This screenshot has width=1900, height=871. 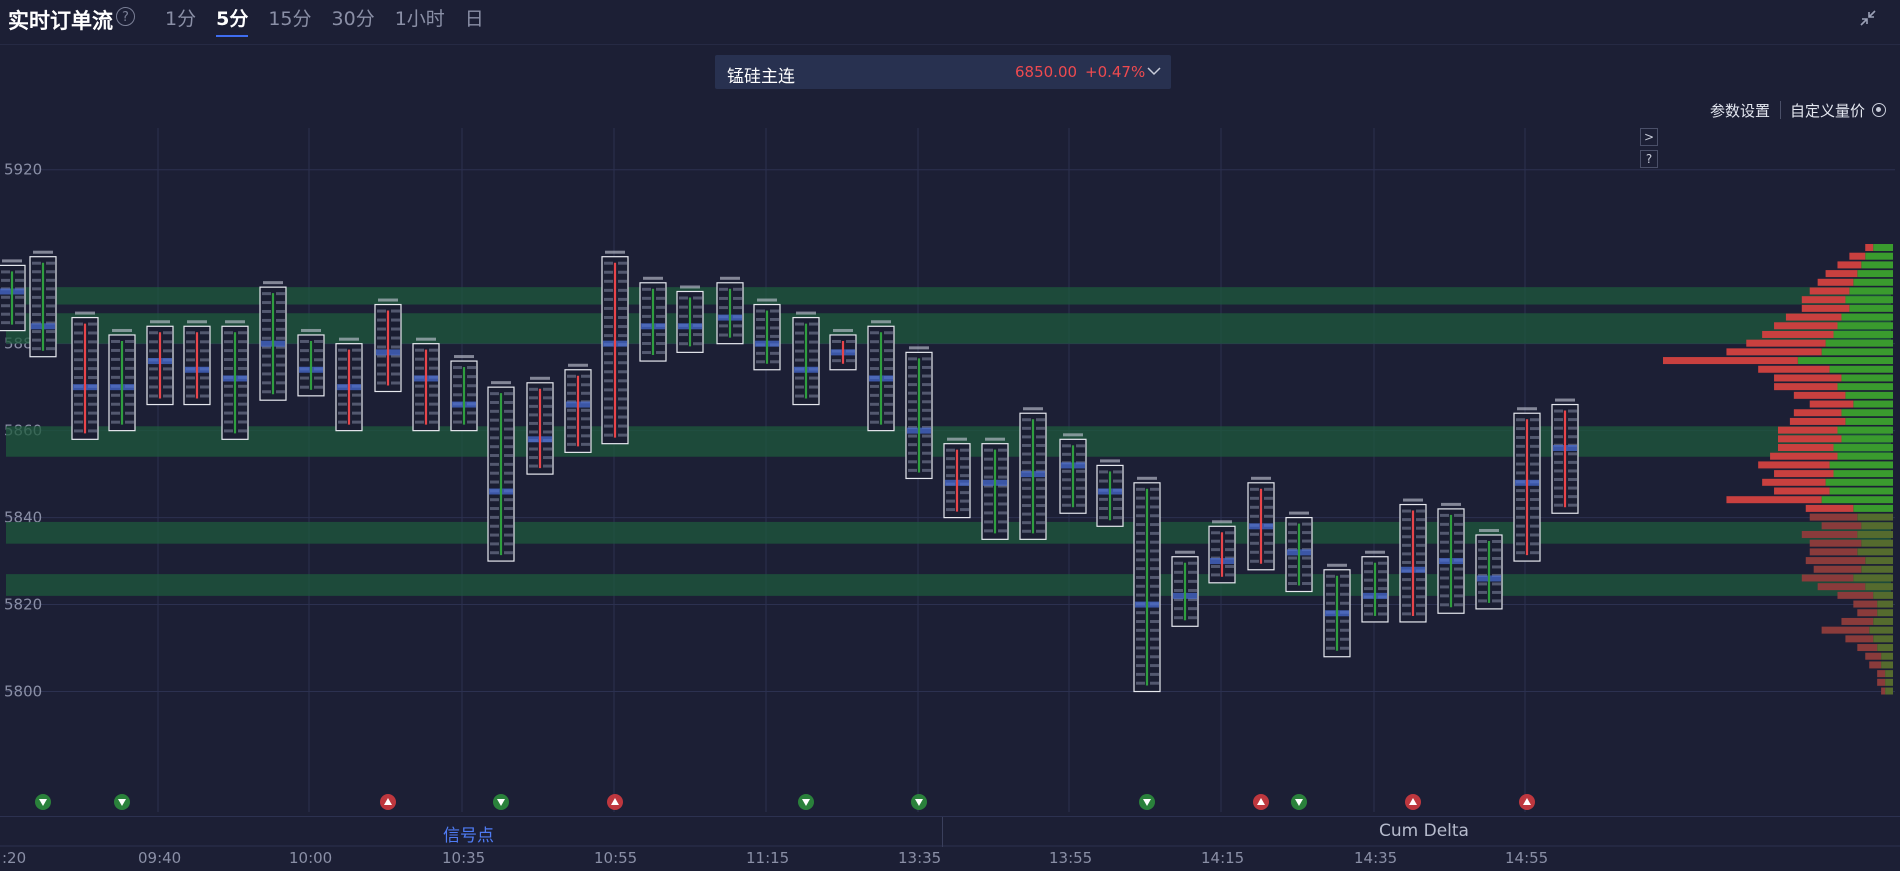 What do you see at coordinates (290, 19) in the screenshot?
I see `tab-15min: 15分` at bounding box center [290, 19].